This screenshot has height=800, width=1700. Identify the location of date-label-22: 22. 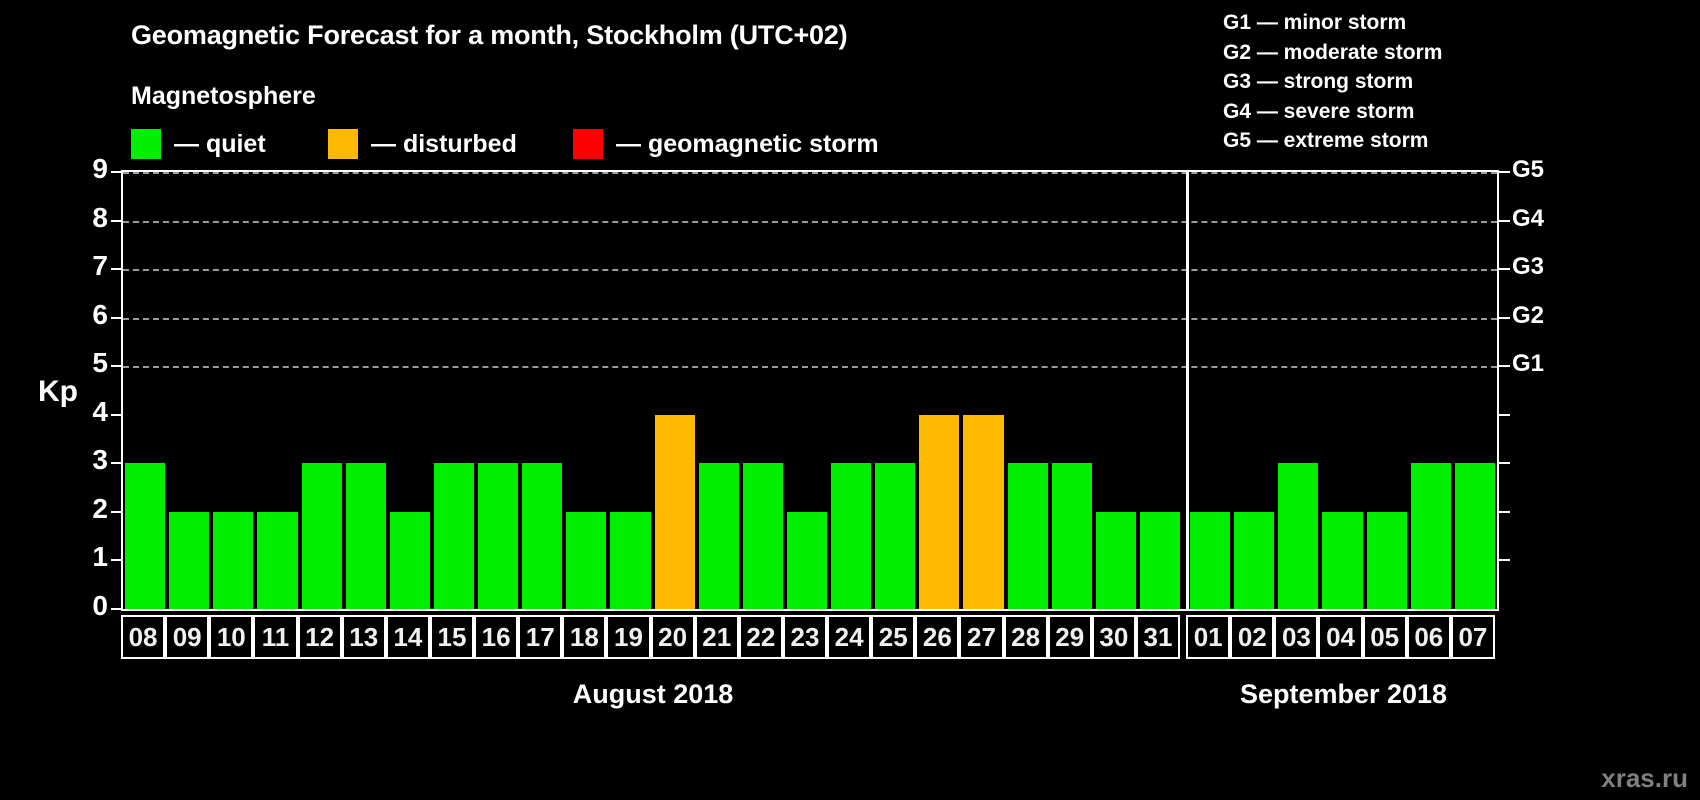
(760, 637).